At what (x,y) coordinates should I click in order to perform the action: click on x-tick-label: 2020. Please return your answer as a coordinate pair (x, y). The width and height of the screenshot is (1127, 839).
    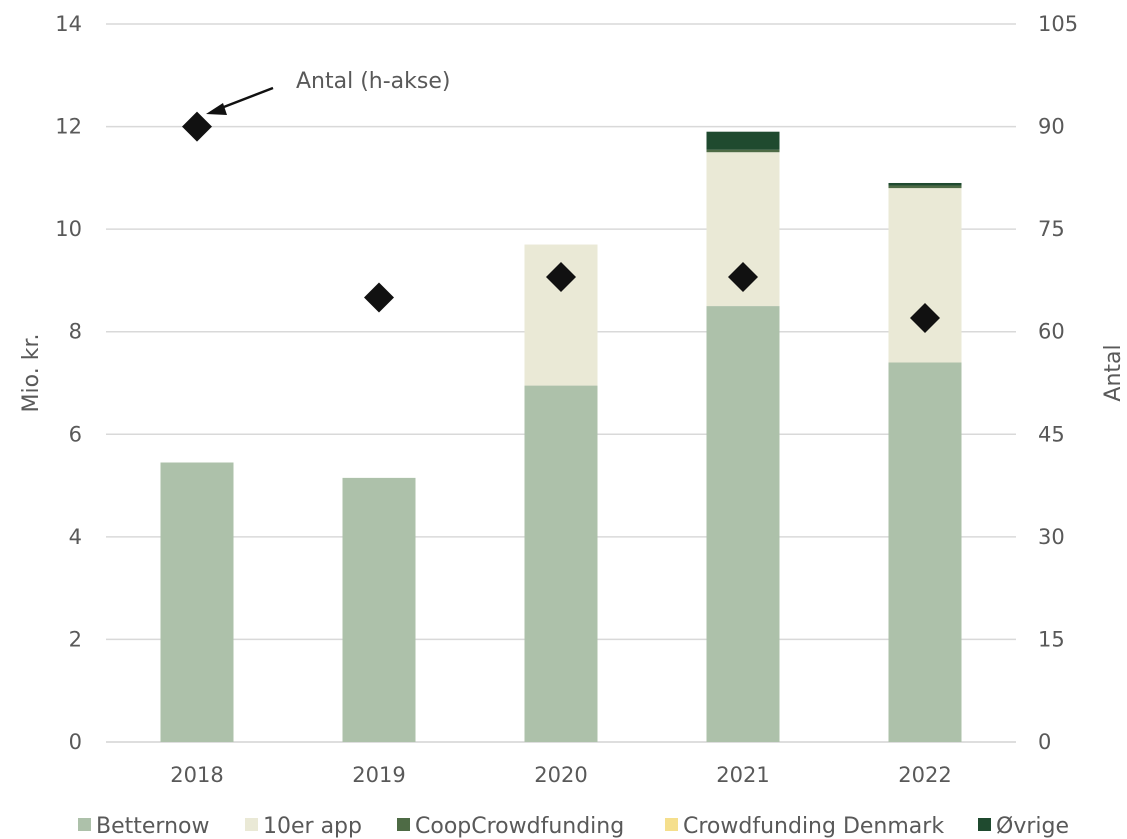
    Looking at the image, I should click on (560, 775).